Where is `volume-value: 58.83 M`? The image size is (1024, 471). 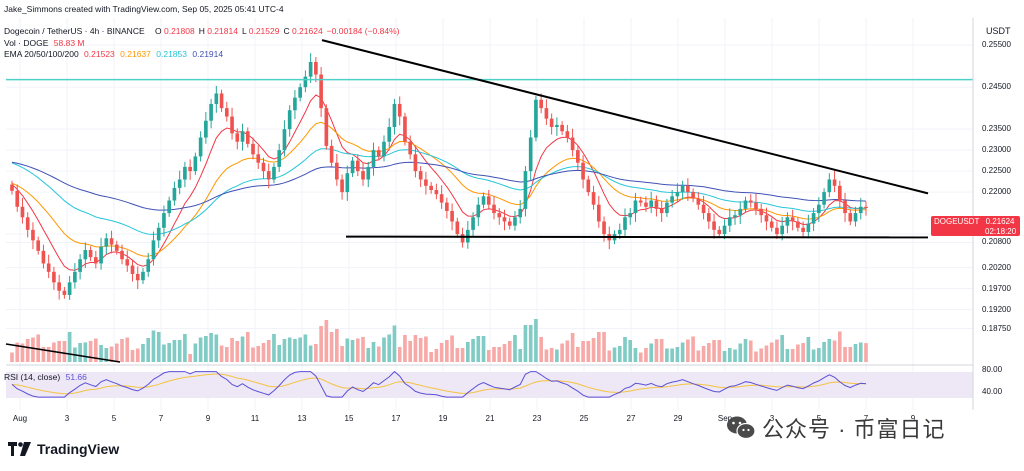 volume-value: 58.83 M is located at coordinates (69, 43).